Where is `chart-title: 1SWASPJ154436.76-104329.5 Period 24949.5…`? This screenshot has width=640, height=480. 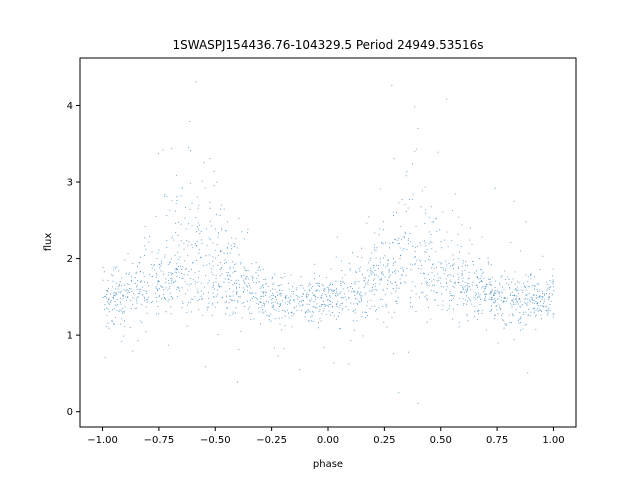 chart-title: 1SWASPJ154436.76-104329.5 Period 24949.5… is located at coordinates (327, 45).